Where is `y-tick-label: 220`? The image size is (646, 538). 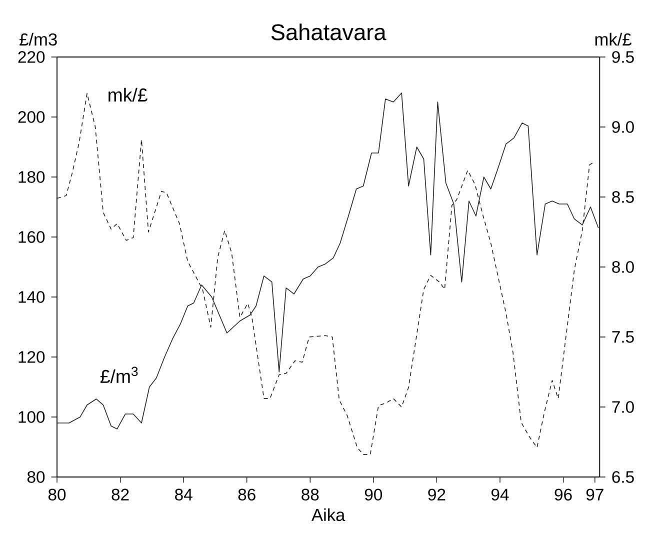 y-tick-label: 220 is located at coordinates (31, 57).